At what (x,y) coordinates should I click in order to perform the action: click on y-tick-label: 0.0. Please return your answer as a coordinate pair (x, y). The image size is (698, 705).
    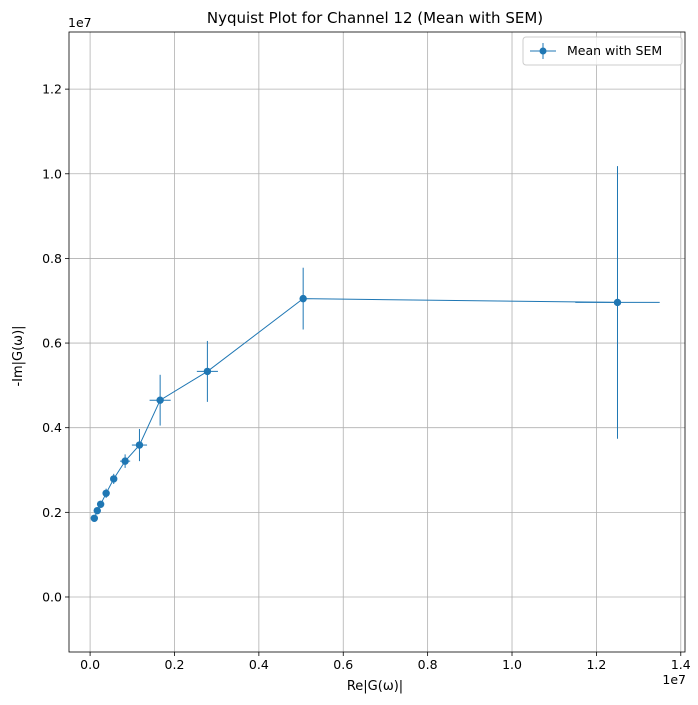
    Looking at the image, I should click on (52, 596).